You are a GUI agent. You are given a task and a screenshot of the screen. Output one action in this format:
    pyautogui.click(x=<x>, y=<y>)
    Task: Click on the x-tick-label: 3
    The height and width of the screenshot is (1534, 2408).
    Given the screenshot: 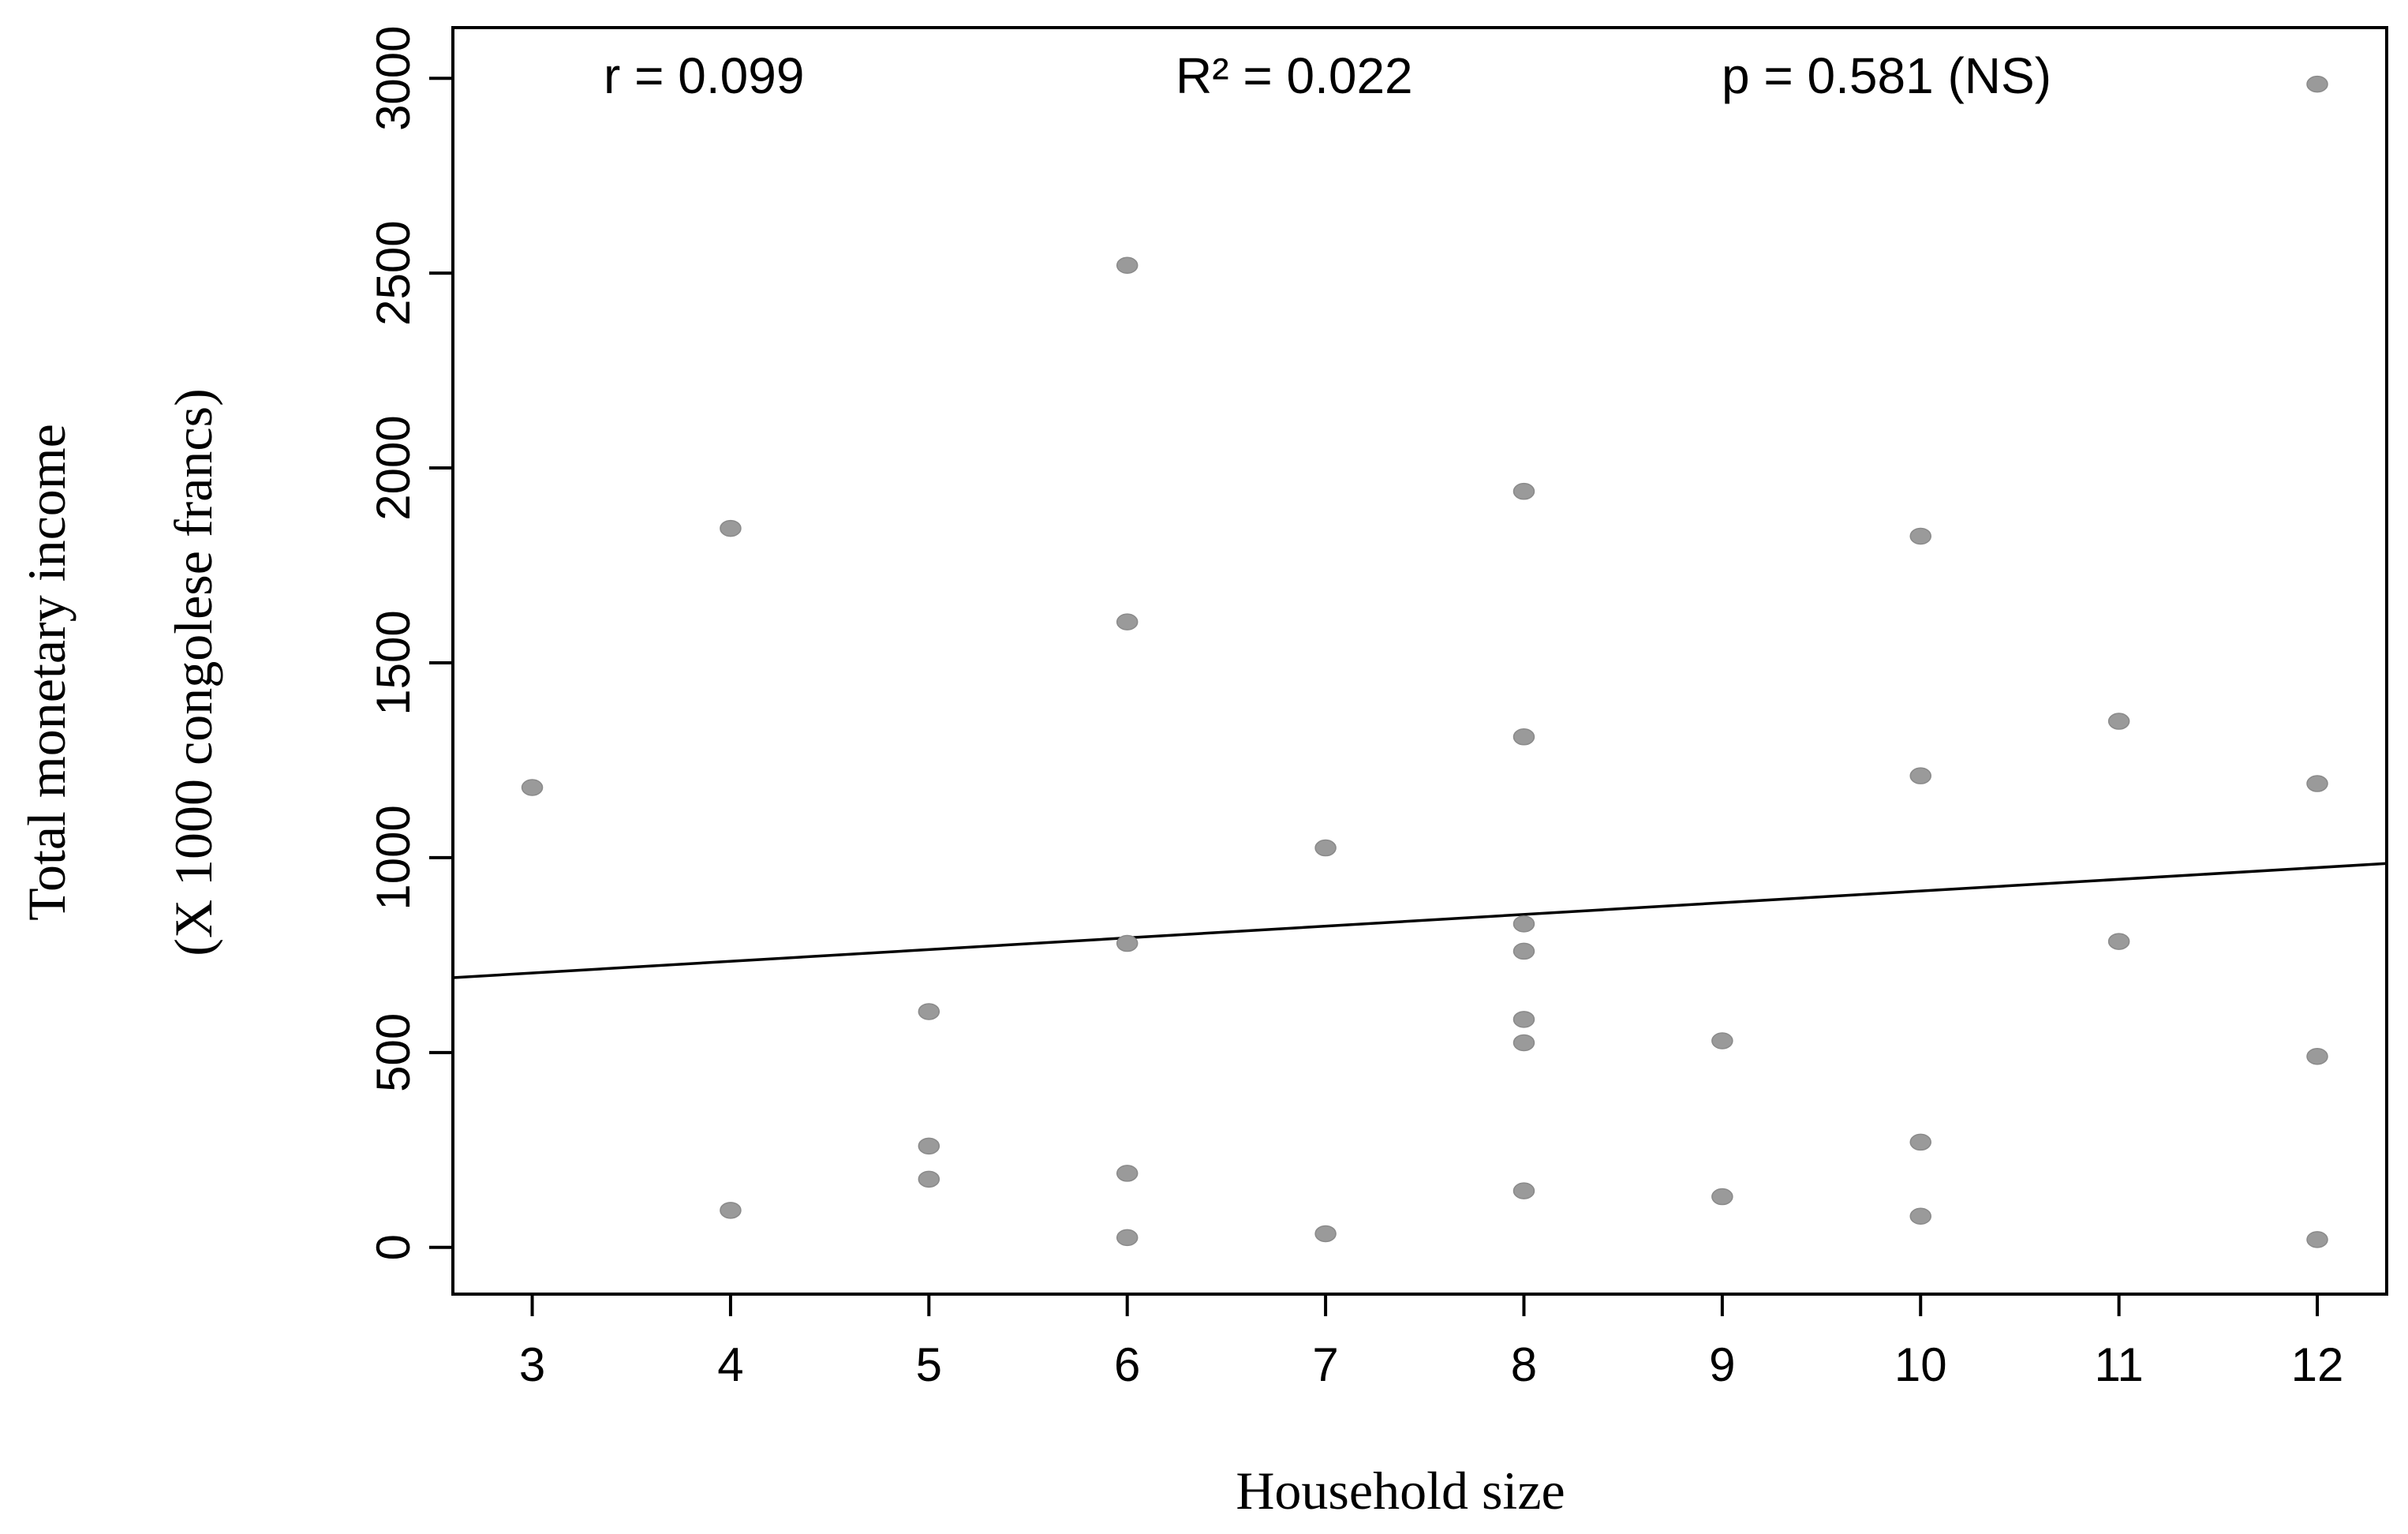 What is the action you would take?
    pyautogui.click(x=532, y=1364)
    